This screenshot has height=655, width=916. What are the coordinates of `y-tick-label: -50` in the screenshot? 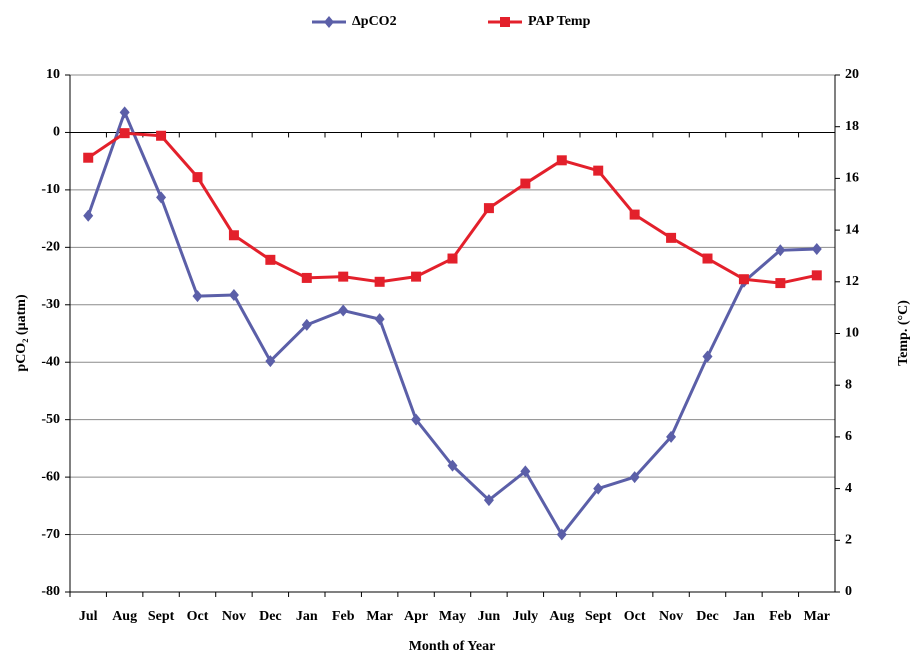 It's located at (50, 419).